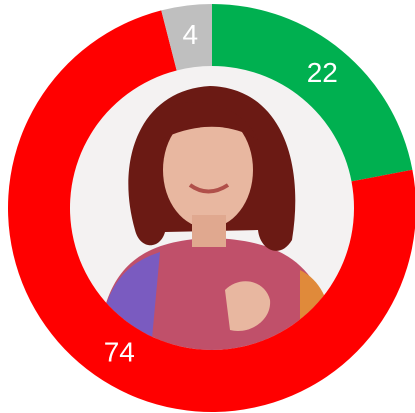  Describe the element at coordinates (322, 72) in the screenshot. I see `value-label: 22` at that location.